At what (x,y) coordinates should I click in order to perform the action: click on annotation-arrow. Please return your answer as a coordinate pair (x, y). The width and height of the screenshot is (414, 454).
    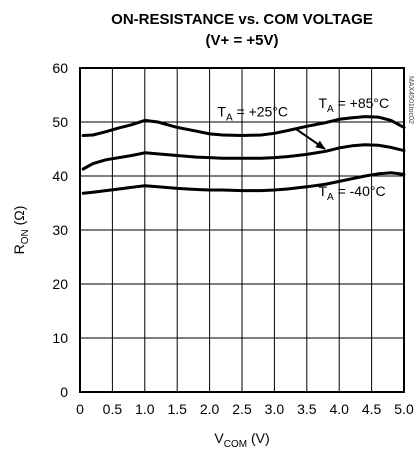
    Looking at the image, I should click on (310, 138).